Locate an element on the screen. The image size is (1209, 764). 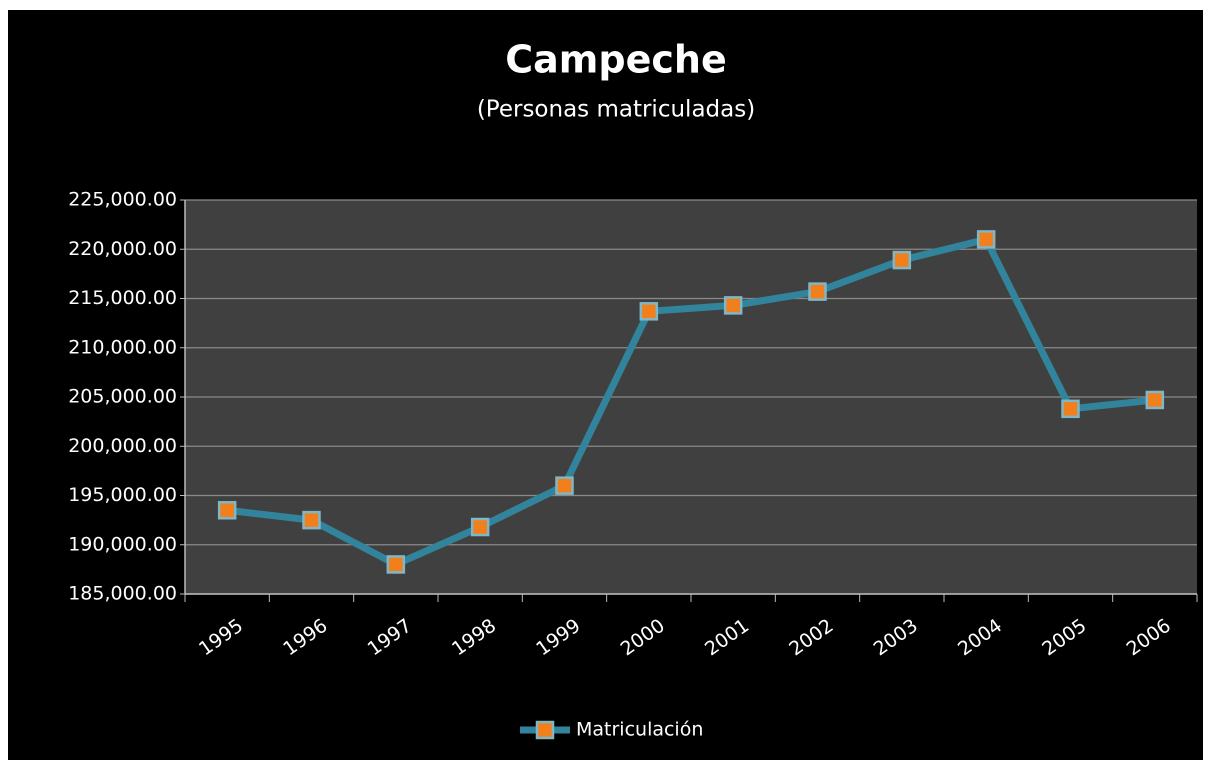
legend-label: Matriculación is located at coordinates (639, 730).